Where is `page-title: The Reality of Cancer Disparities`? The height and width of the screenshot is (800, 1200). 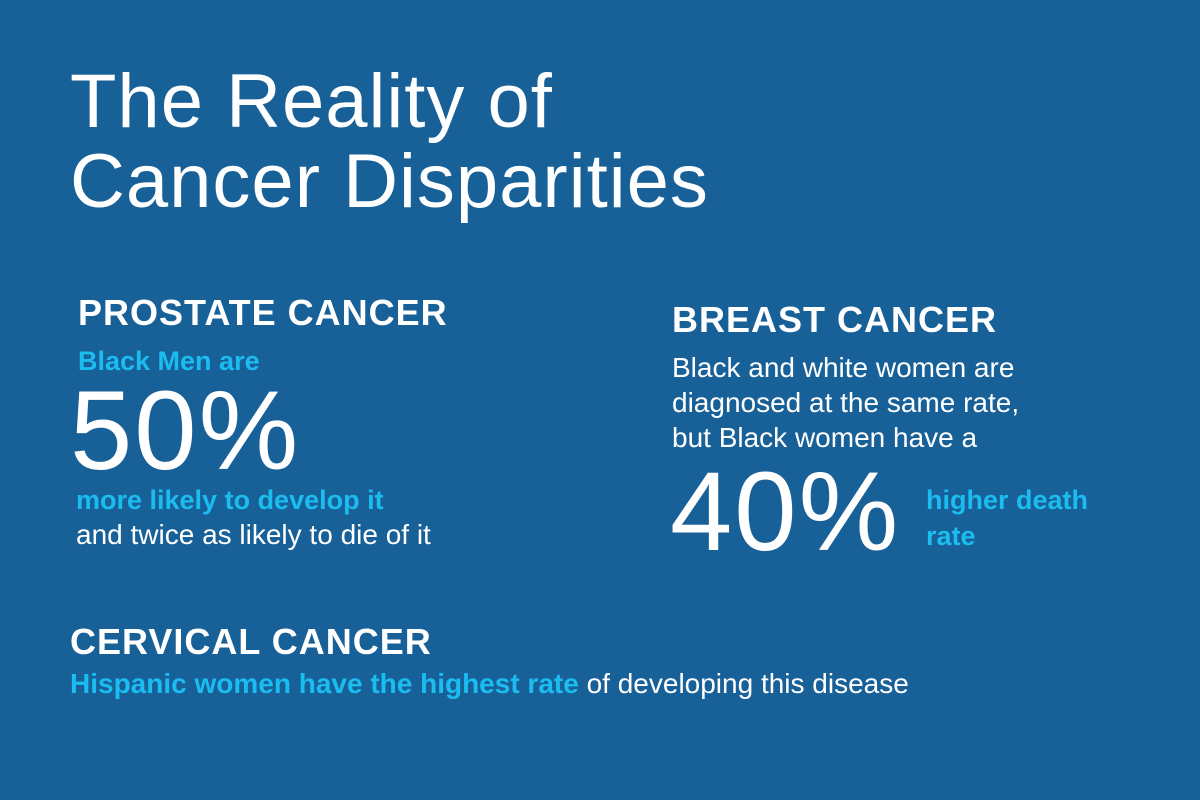
page-title: The Reality of Cancer Disparities is located at coordinates (389, 142).